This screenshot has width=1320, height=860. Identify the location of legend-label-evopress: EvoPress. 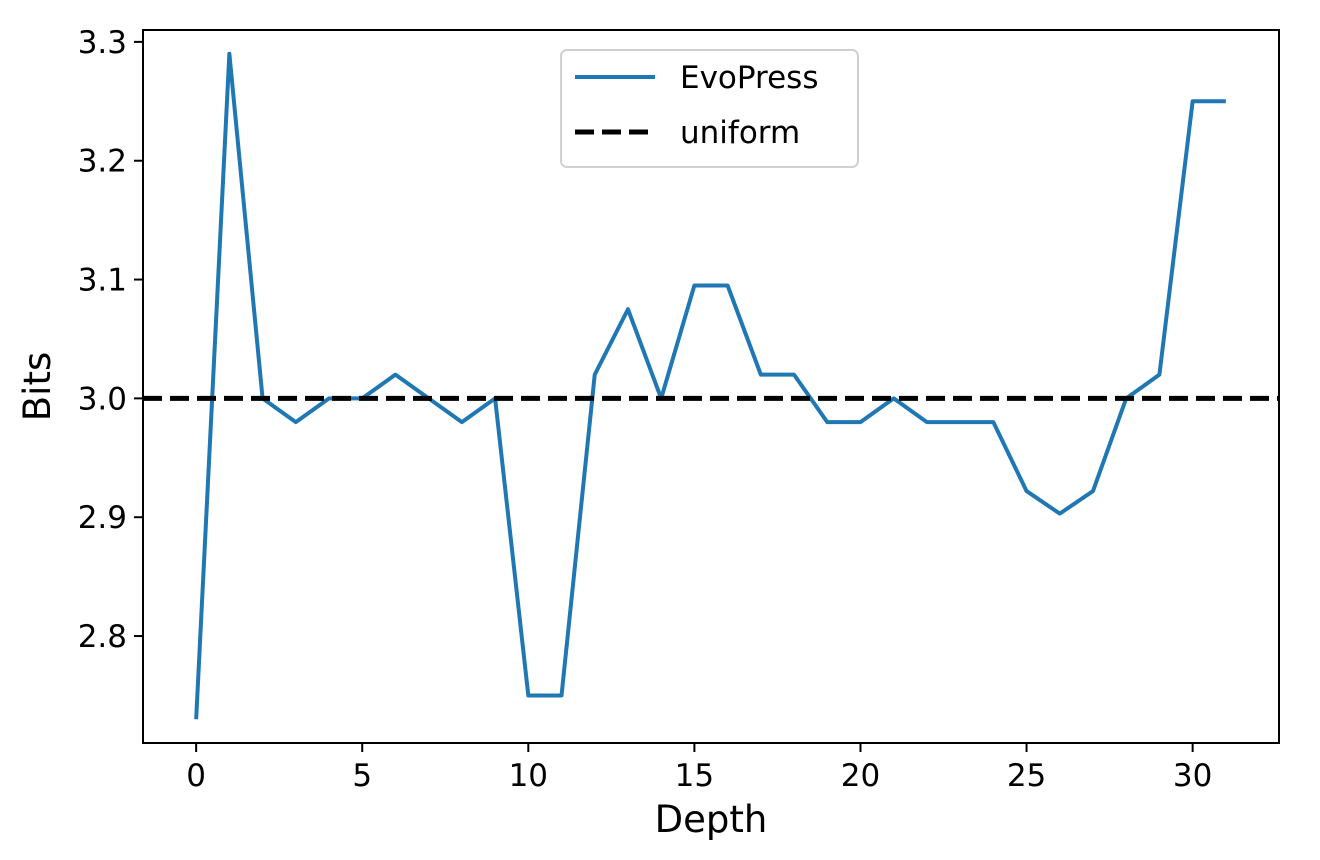
(749, 78).